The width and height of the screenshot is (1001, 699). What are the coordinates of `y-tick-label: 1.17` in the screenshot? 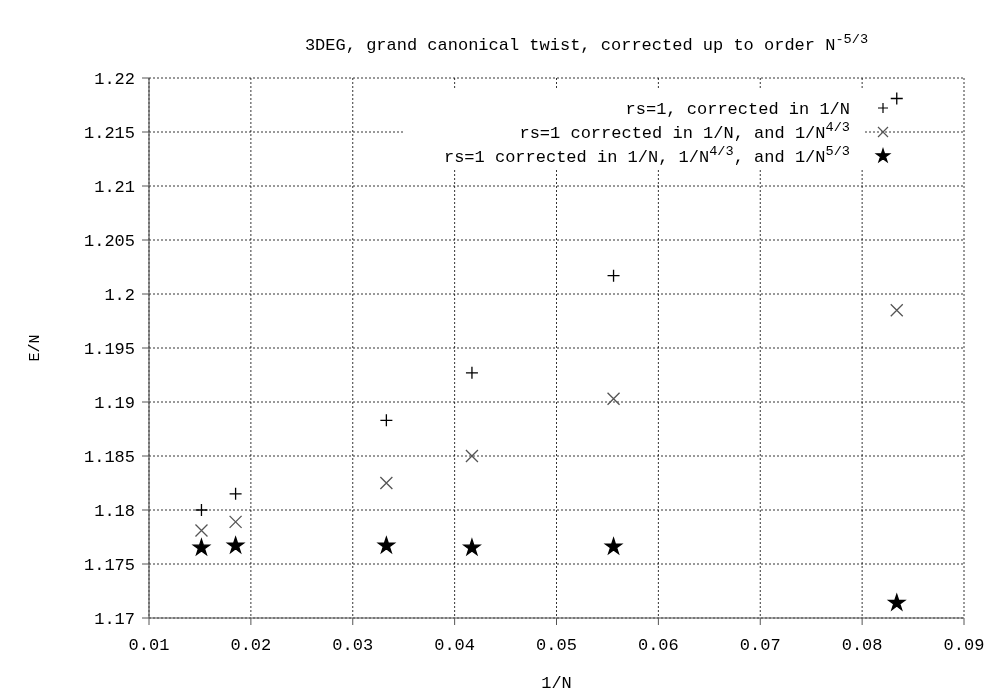 It's located at (114, 619).